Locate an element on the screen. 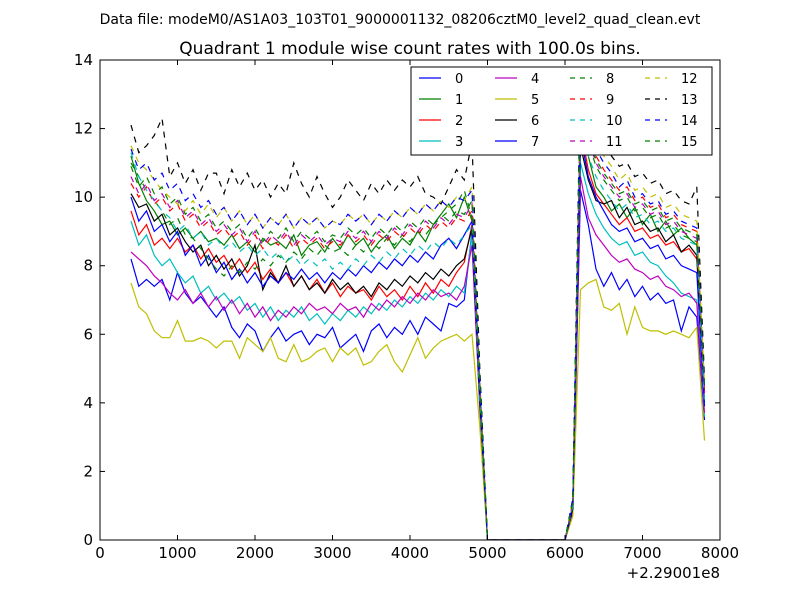 The width and height of the screenshot is (800, 600). y-tick-label: 2 is located at coordinates (88, 471).